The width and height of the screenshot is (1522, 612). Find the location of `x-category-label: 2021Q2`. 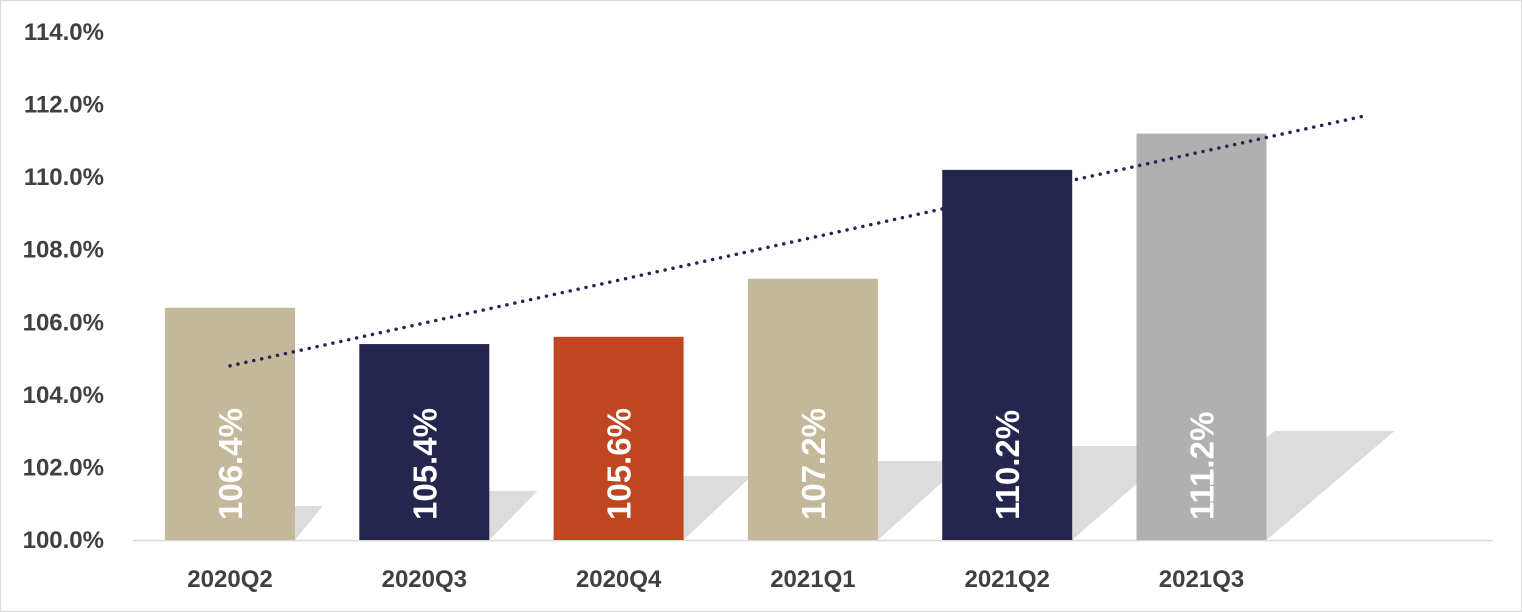

x-category-label: 2021Q2 is located at coordinates (1006, 579).